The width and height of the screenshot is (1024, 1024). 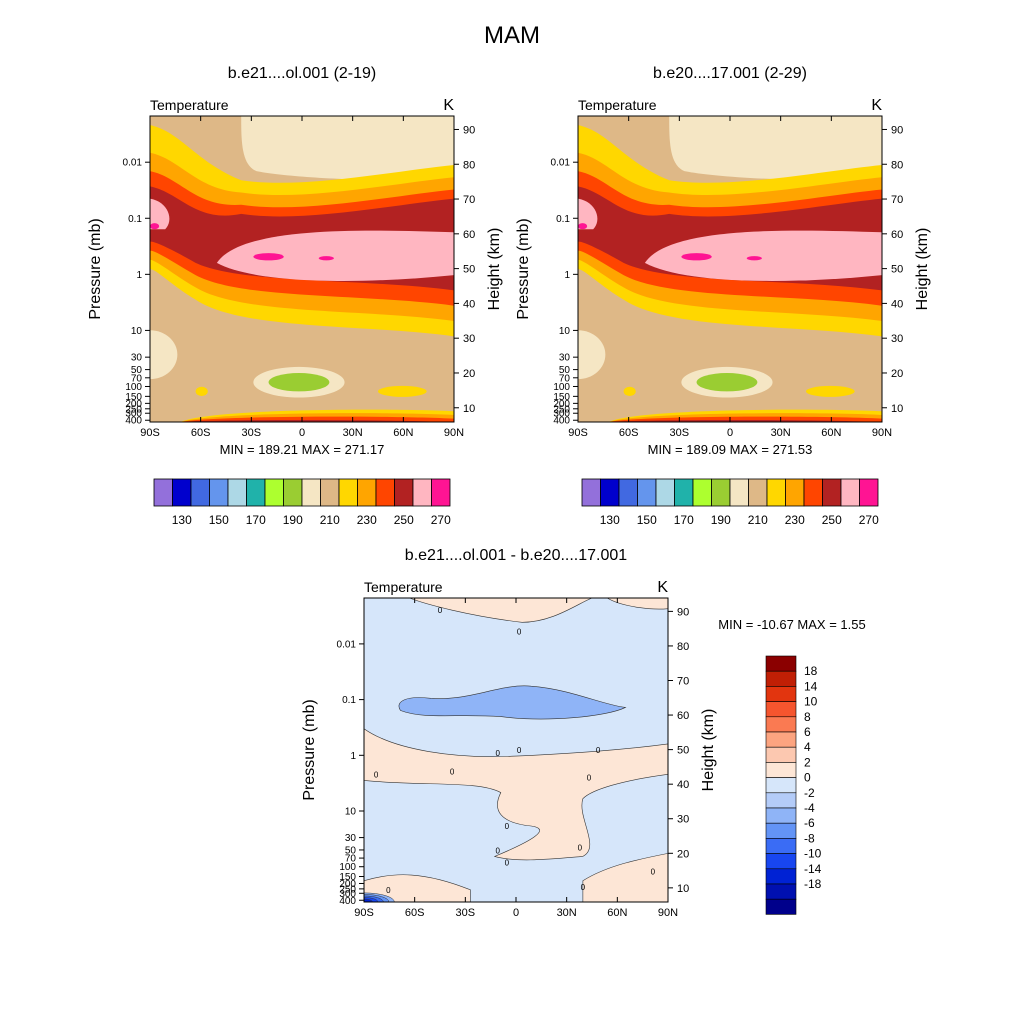 What do you see at coordinates (403, 587) in the screenshot?
I see `left-label: Temperature` at bounding box center [403, 587].